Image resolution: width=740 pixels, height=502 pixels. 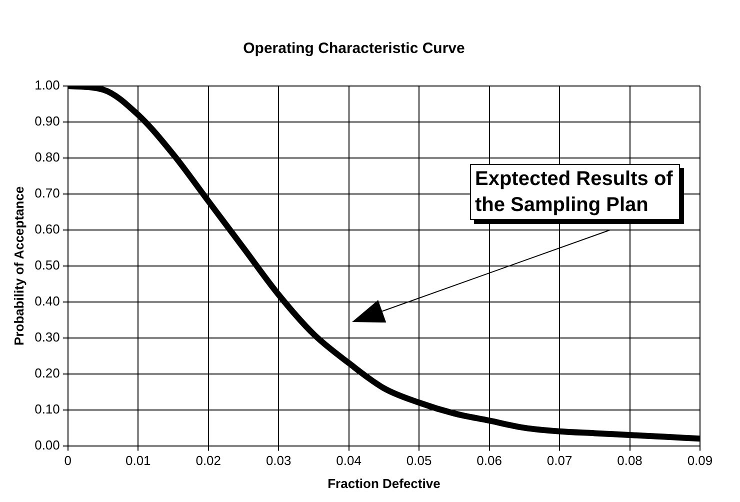 What do you see at coordinates (559, 460) in the screenshot?
I see `x-tick-label: 0.07` at bounding box center [559, 460].